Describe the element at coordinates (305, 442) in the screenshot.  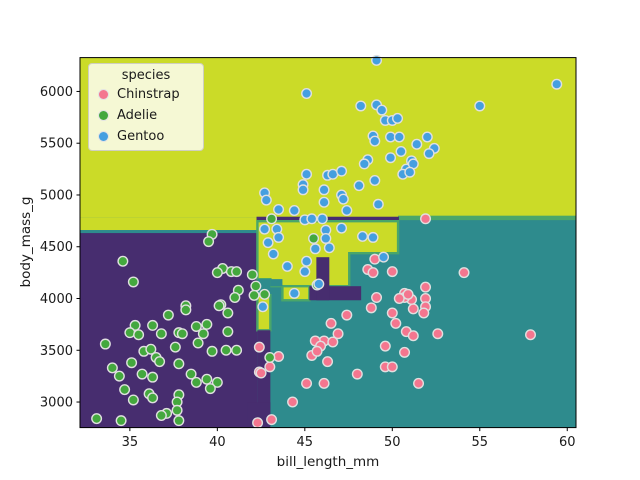
I see `x-tick-label: 45` at that location.